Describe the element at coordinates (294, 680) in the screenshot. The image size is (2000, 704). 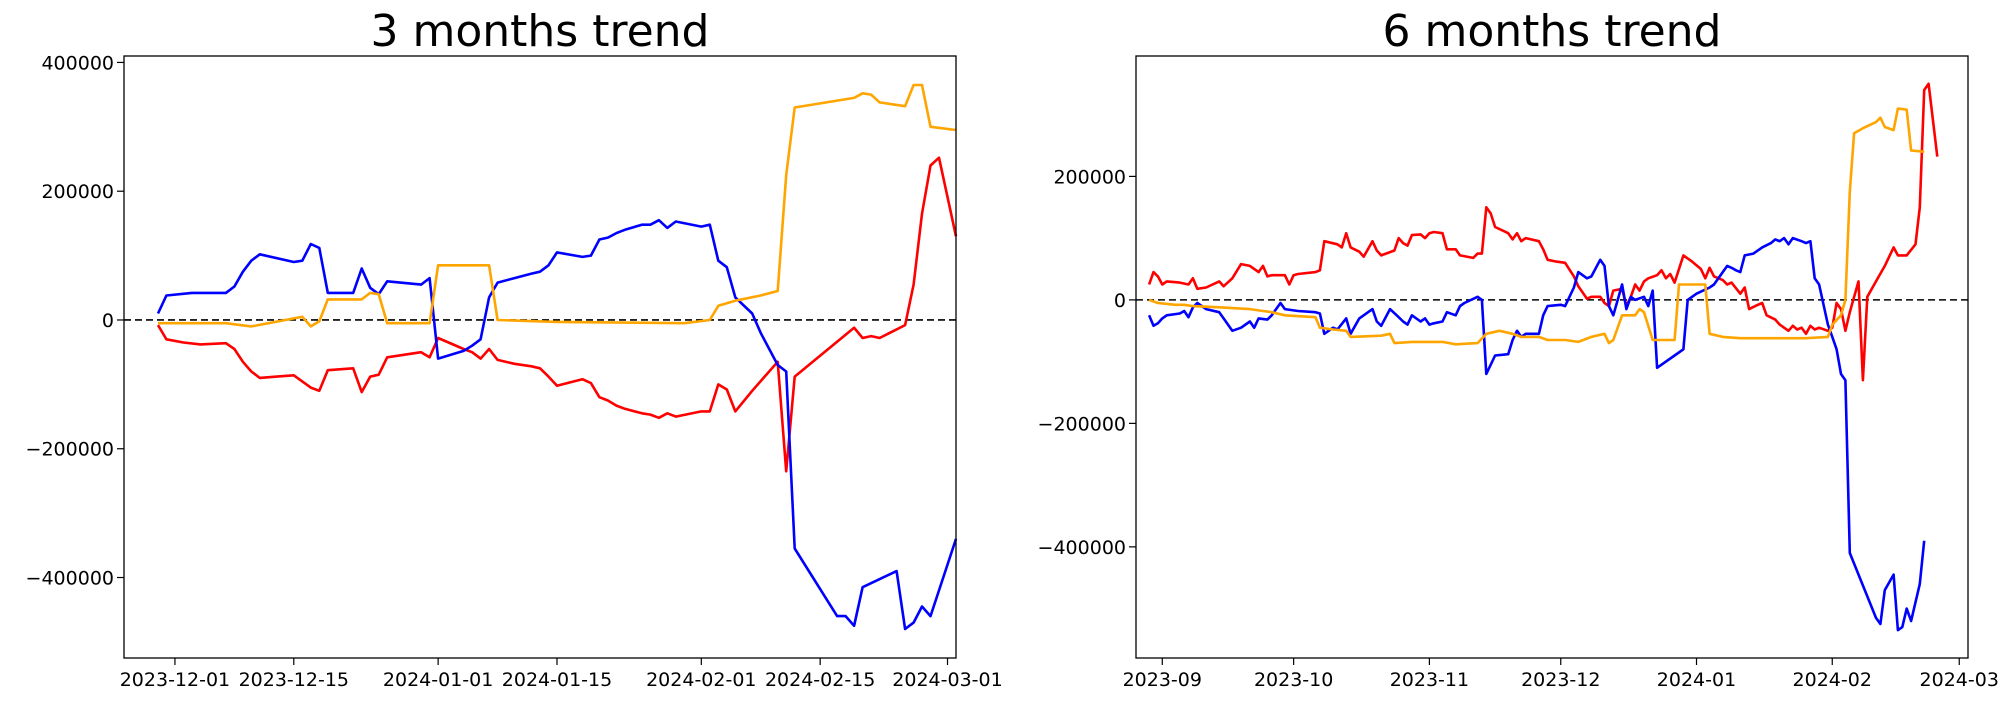
I see `x-tick-label: 2023-12-15` at that location.